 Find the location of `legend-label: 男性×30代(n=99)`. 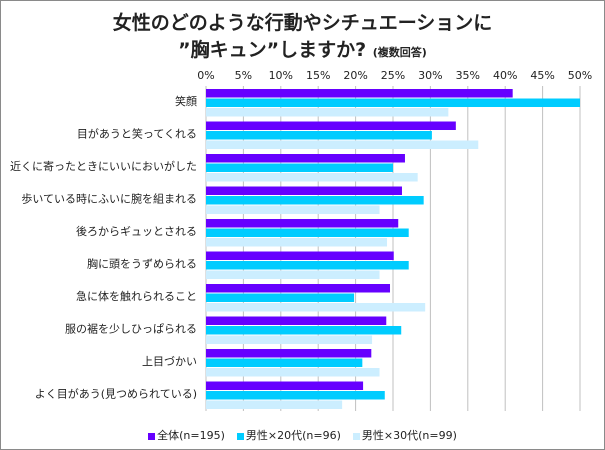

legend-label: 男性×30代(n=99) is located at coordinates (409, 435).